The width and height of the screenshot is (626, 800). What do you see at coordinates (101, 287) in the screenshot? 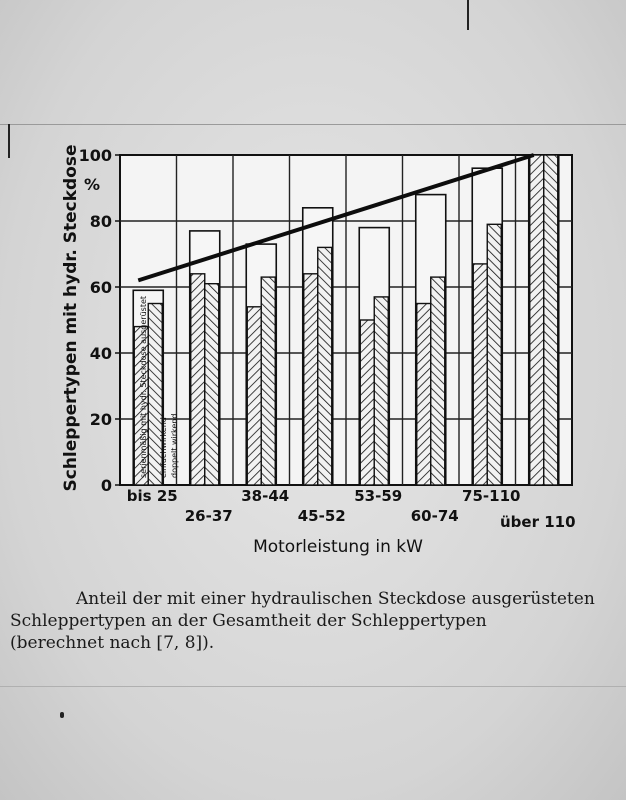
I see `y-tick-label: 60` at bounding box center [101, 287].